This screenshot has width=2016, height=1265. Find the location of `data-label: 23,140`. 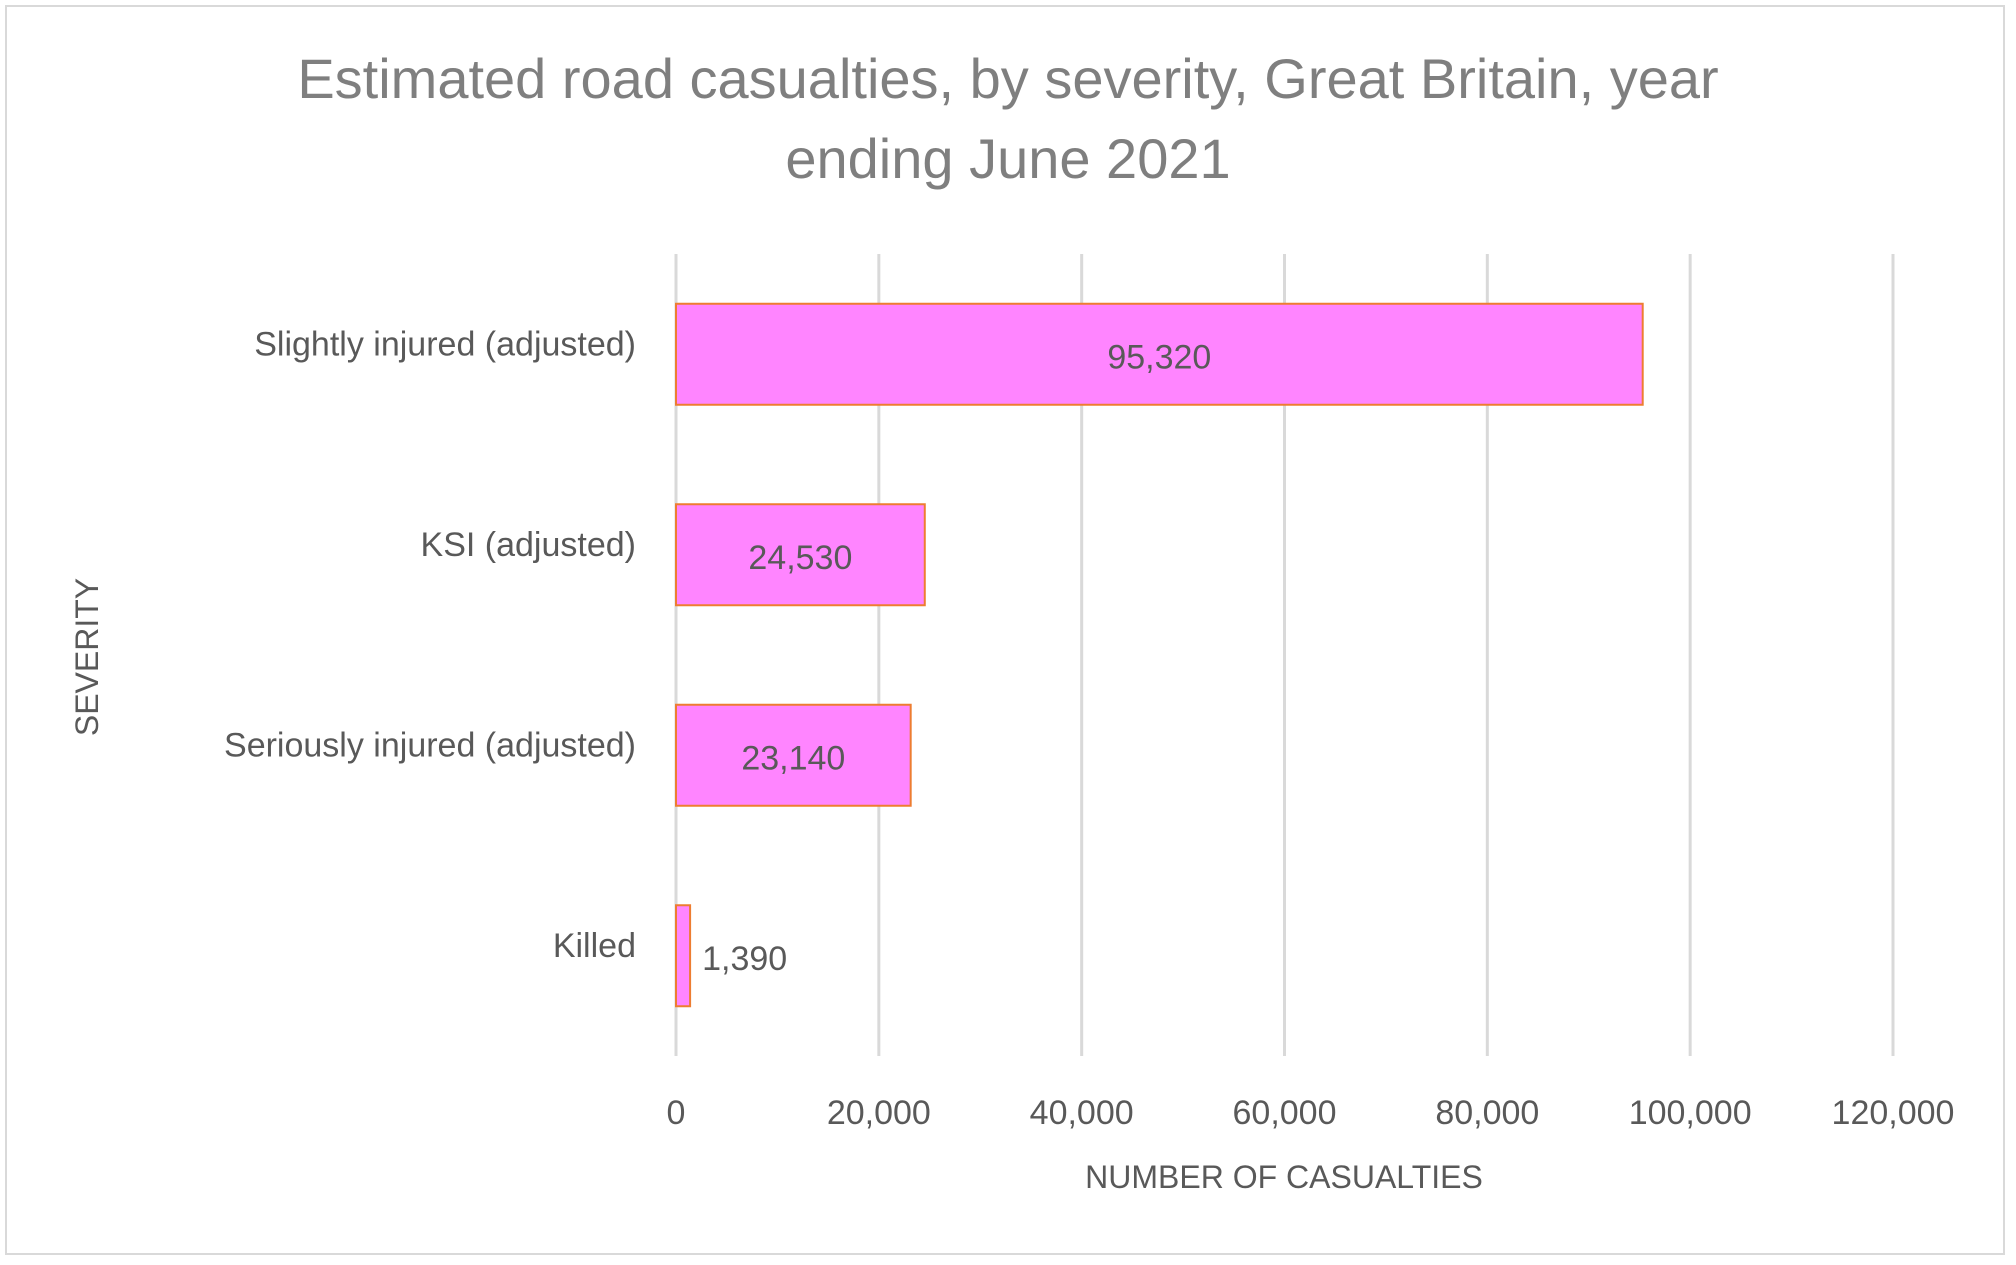

data-label: 23,140 is located at coordinates (793, 758).